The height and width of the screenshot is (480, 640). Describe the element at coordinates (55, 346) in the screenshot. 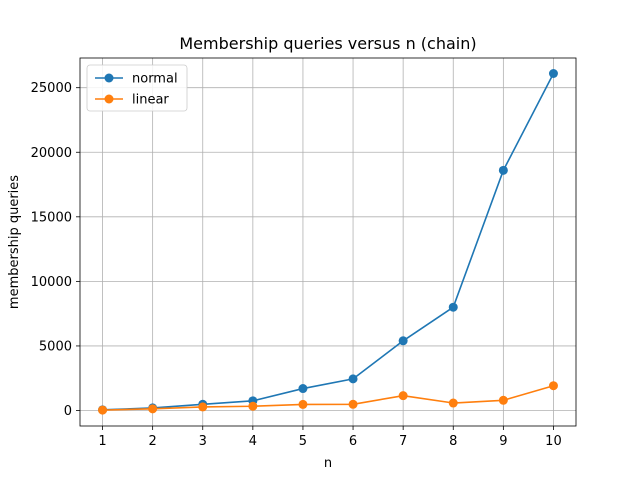

I see `y-tick-label: 5000` at that location.